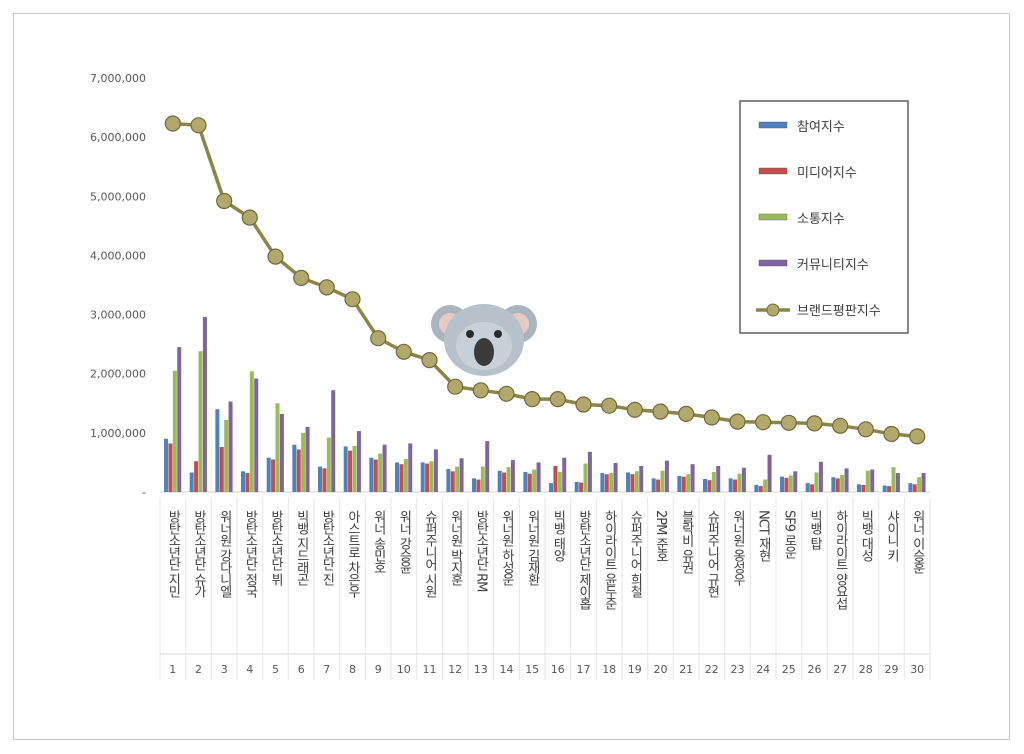 The width and height of the screenshot is (1024, 754). What do you see at coordinates (118, 137) in the screenshot?
I see `y-tick-label: 6,000,000` at bounding box center [118, 137].